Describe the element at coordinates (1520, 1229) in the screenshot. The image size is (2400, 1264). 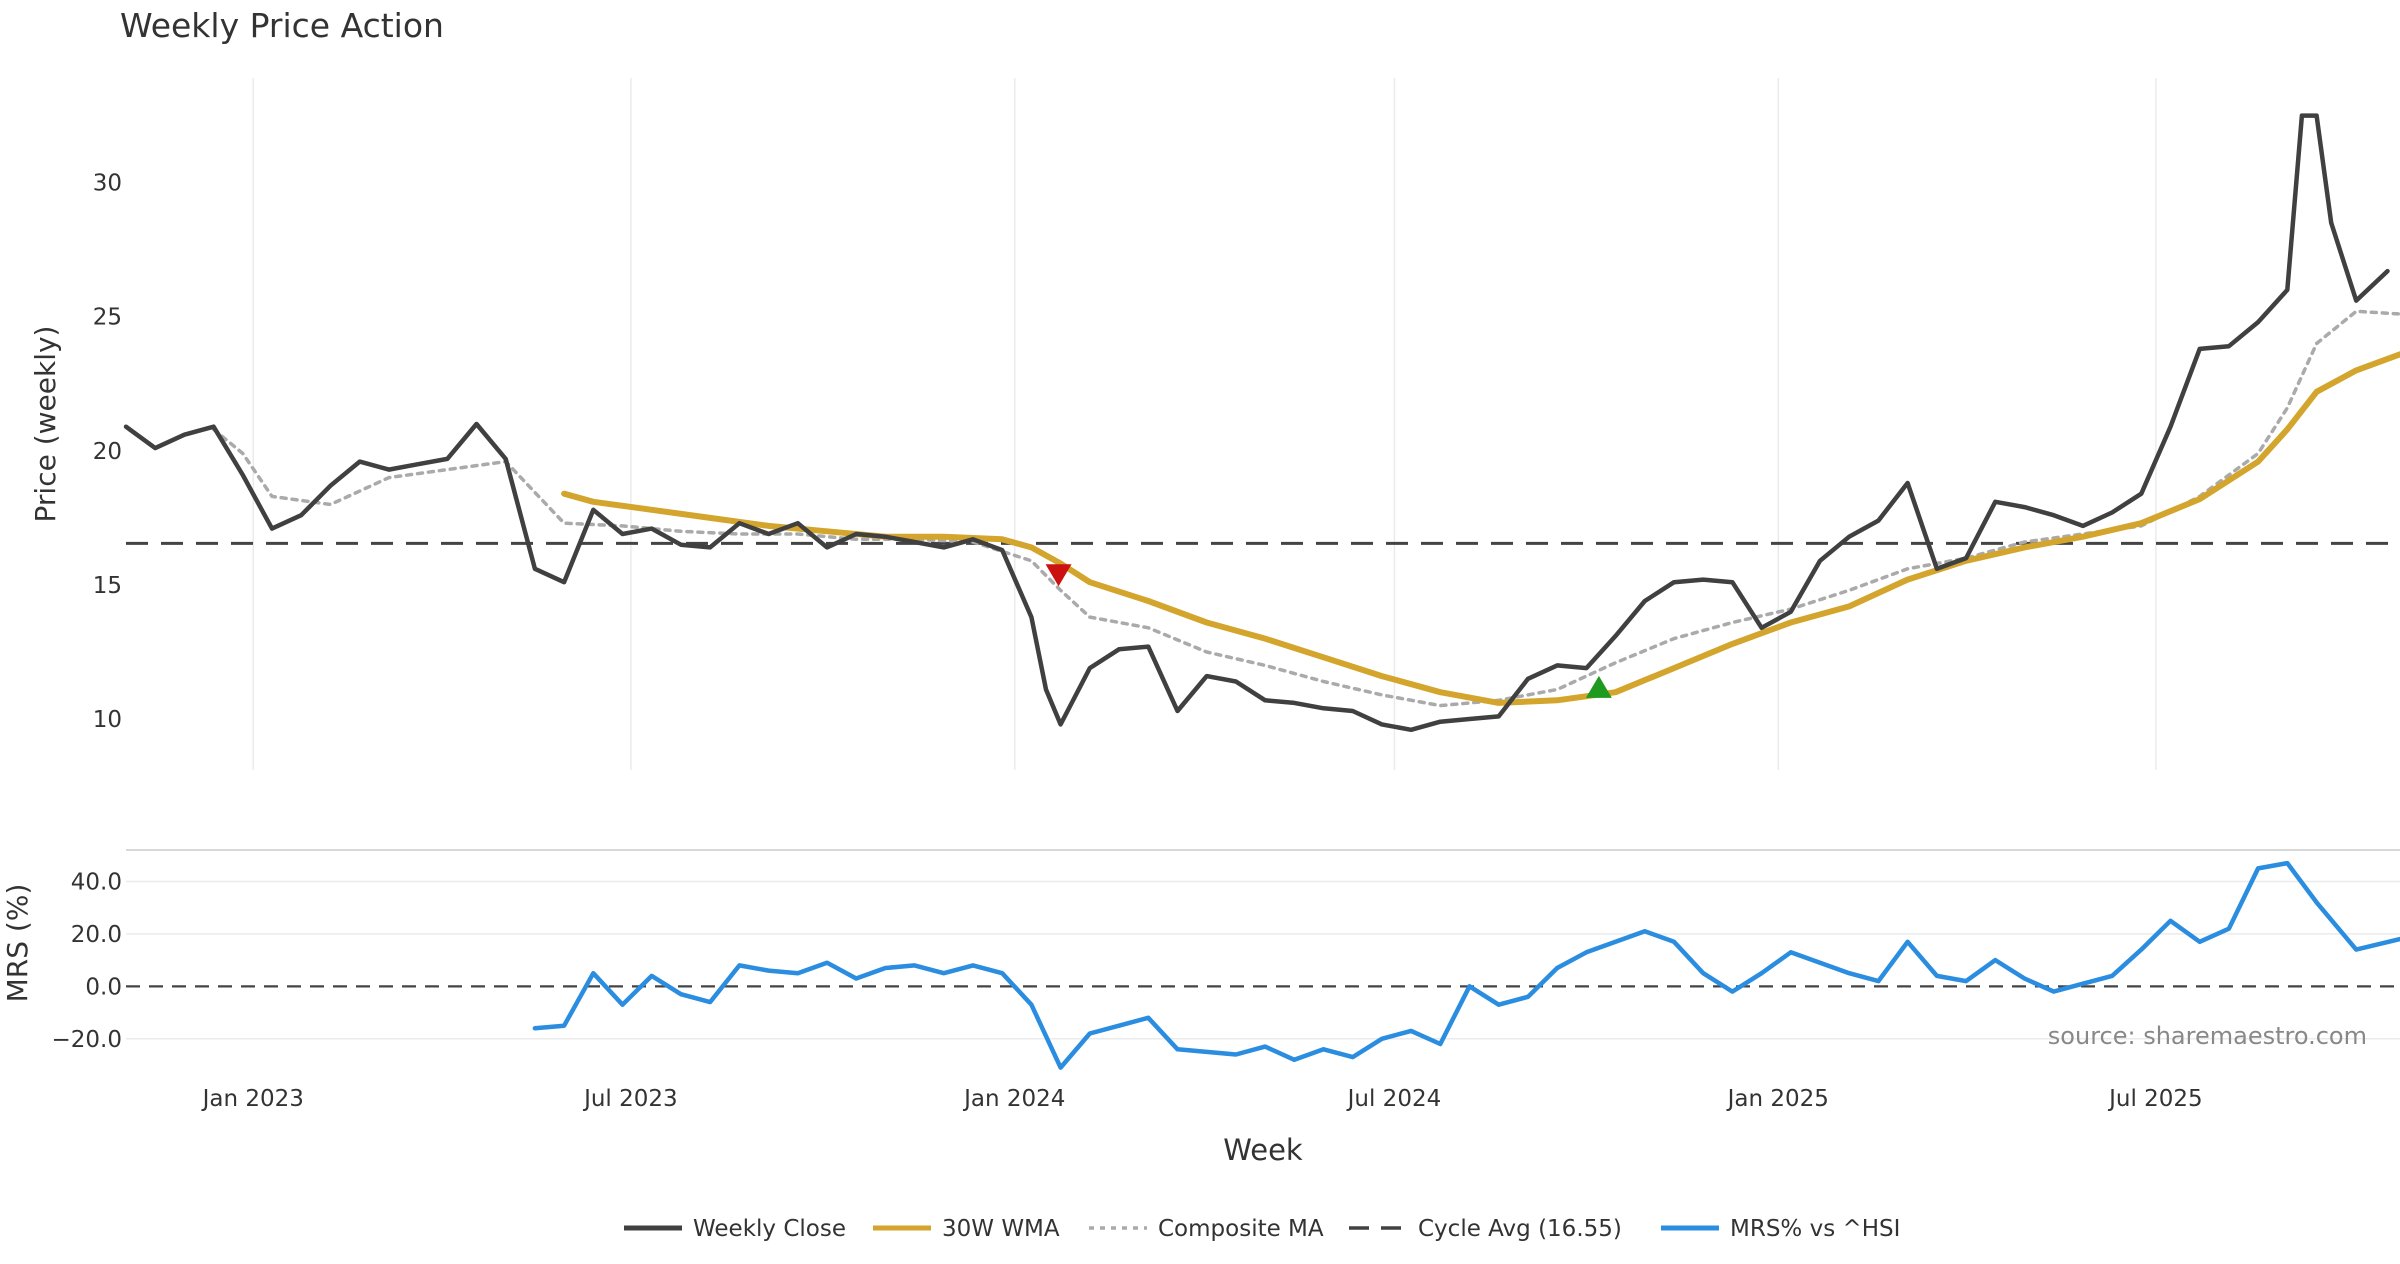
I see `legend-label: Cycle Avg (16.55)` at that location.